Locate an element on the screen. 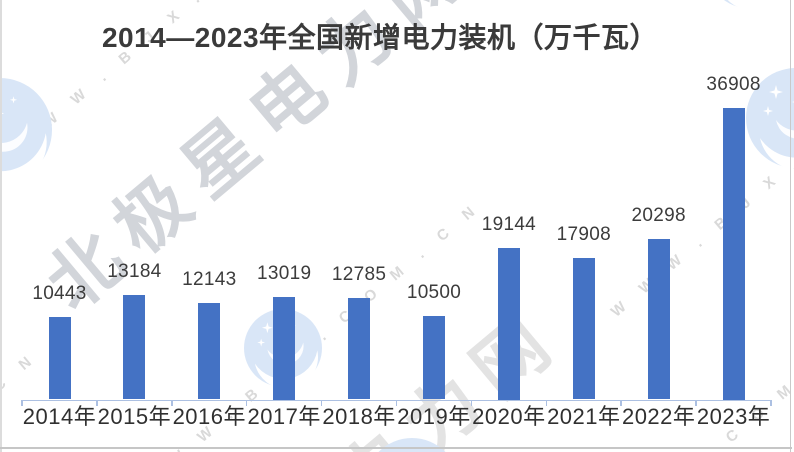 This screenshot has height=452, width=794. frame-border-left is located at coordinates (1, 226).